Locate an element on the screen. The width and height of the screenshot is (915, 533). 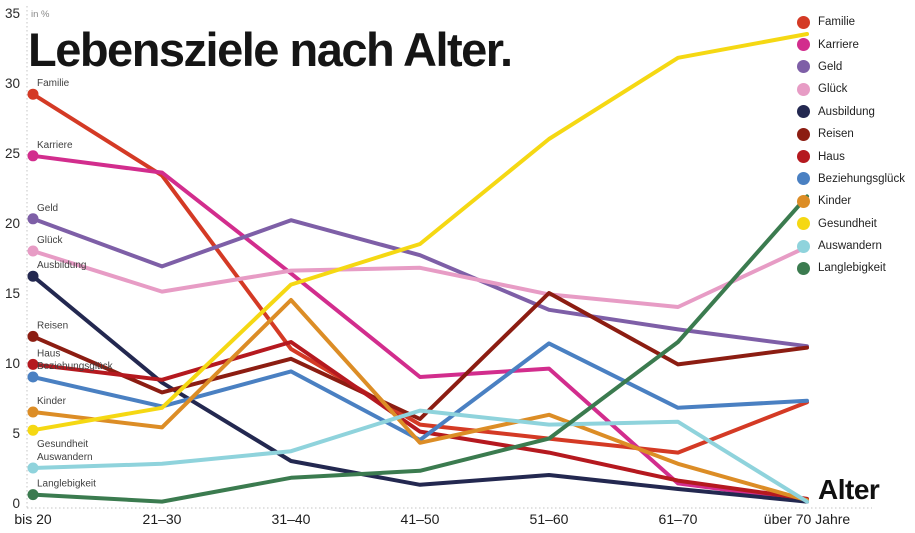
series-start-label: Beziehungsglück is located at coordinates (75, 366).